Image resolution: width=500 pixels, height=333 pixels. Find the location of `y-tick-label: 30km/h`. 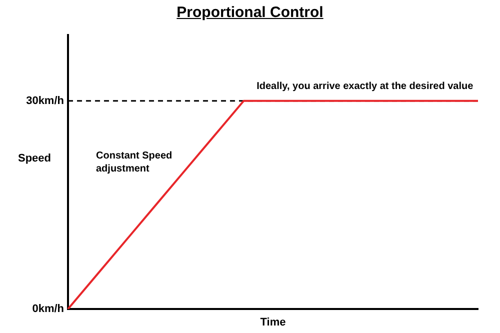

y-tick-label: 30km/h is located at coordinates (45, 100).